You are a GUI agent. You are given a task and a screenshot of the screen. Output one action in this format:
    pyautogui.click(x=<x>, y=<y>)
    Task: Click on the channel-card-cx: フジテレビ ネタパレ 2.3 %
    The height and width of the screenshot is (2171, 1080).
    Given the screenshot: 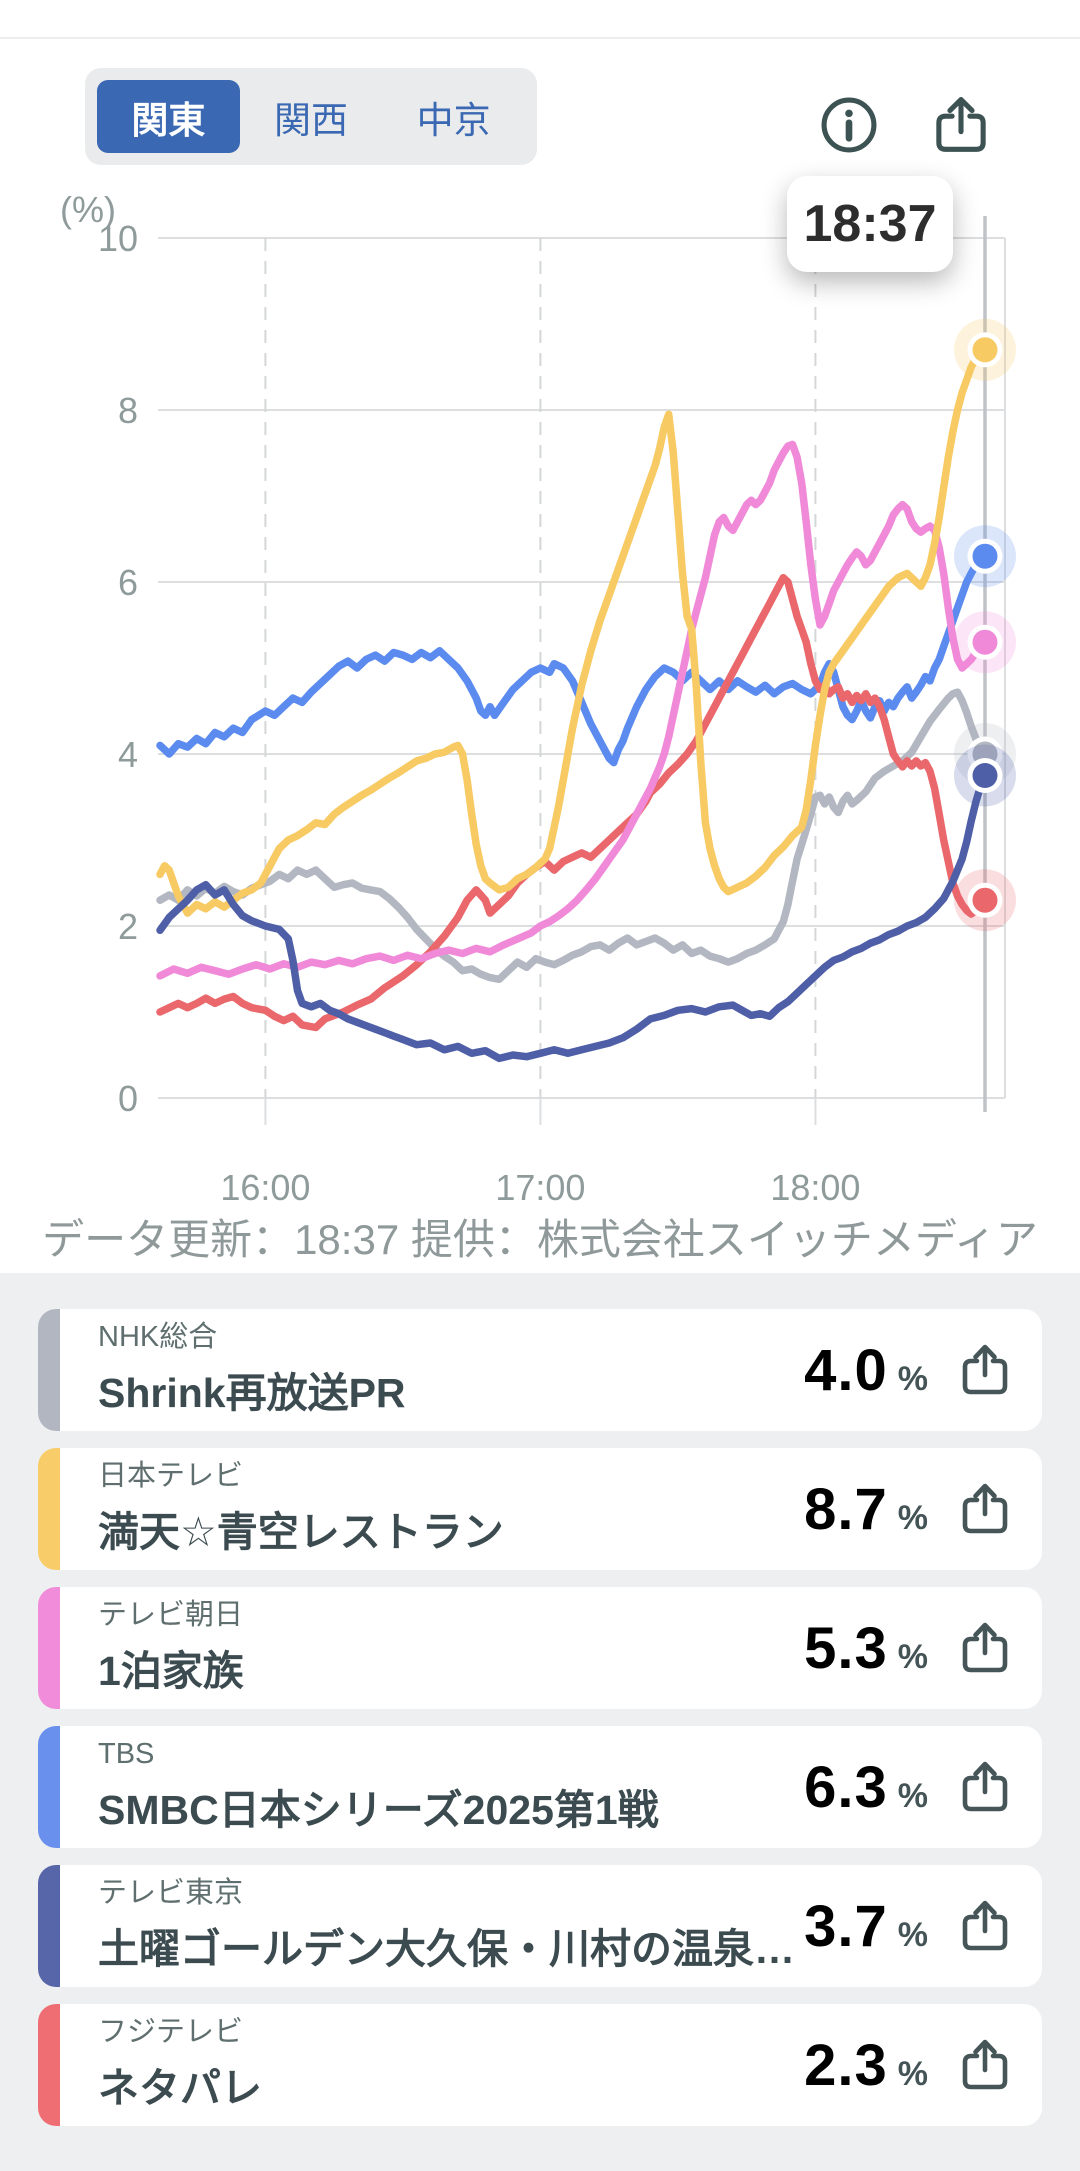 What is the action you would take?
    pyautogui.click(x=540, y=2065)
    